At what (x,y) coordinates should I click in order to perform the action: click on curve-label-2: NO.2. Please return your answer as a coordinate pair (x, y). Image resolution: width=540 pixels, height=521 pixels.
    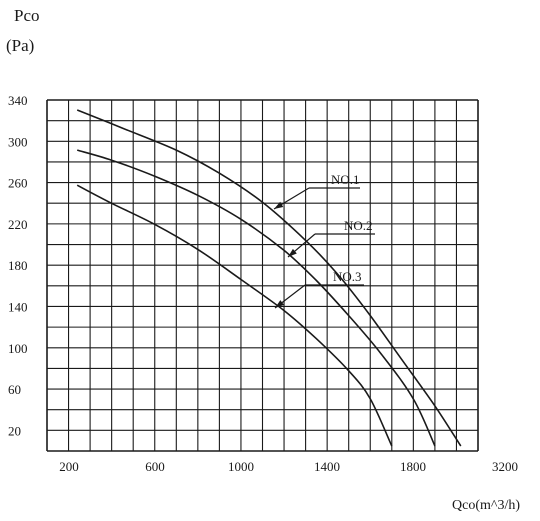
    Looking at the image, I should click on (358, 225).